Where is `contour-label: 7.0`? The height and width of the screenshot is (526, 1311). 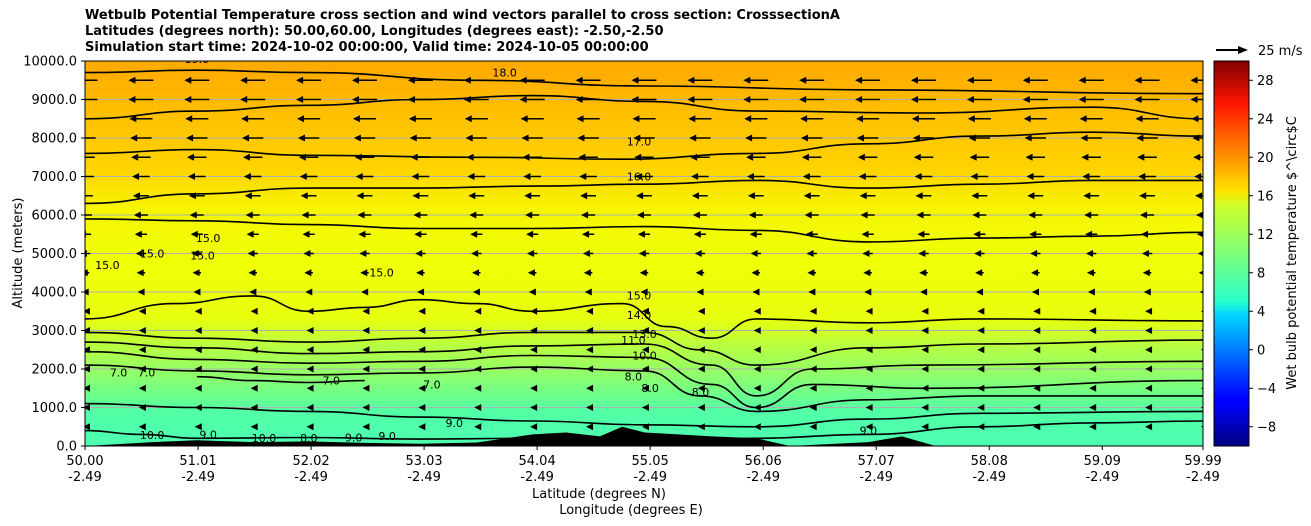
contour-label: 7.0 is located at coordinates (331, 380).